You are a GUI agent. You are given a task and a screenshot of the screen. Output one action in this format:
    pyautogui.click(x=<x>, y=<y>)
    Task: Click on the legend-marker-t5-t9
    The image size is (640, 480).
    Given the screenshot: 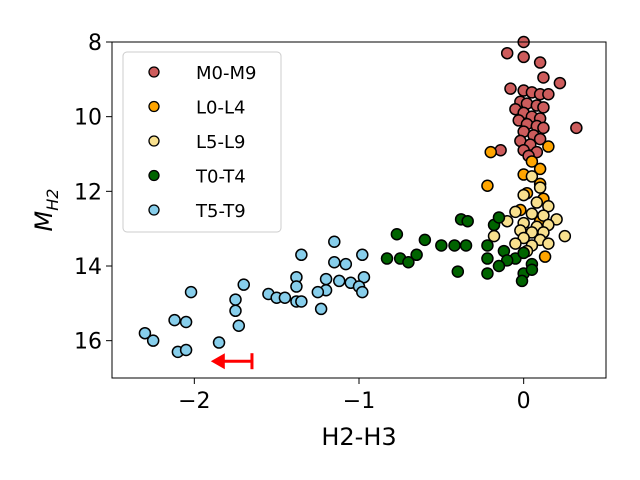 What is the action you would take?
    pyautogui.click(x=154, y=210)
    